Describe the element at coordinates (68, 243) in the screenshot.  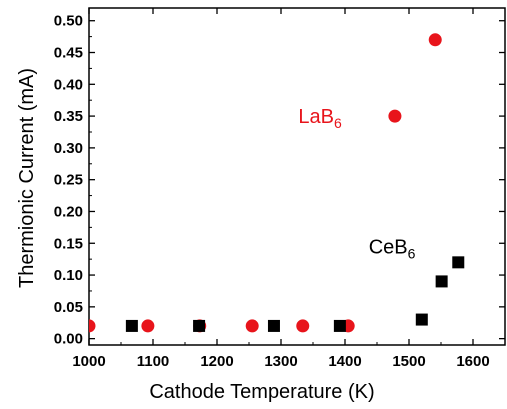
I see `y-tick-label: 0.15` at that location.